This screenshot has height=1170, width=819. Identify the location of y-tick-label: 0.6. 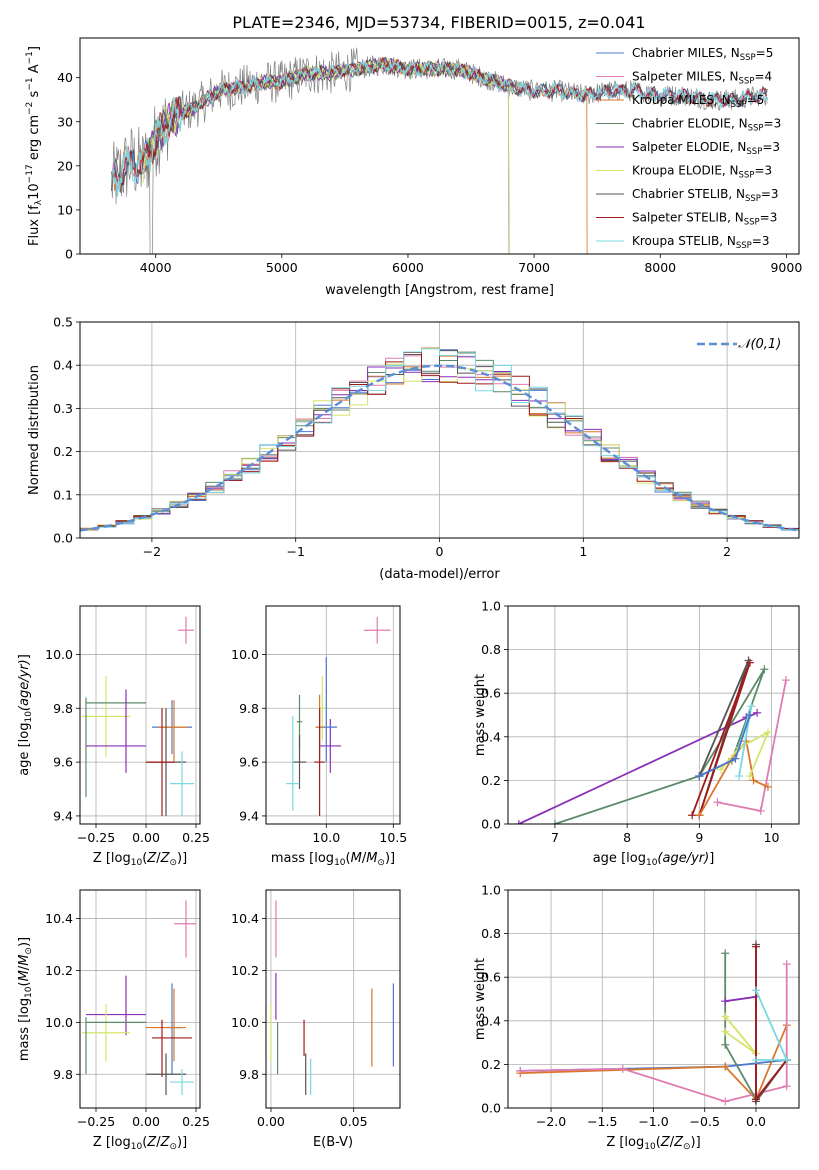
(491, 693).